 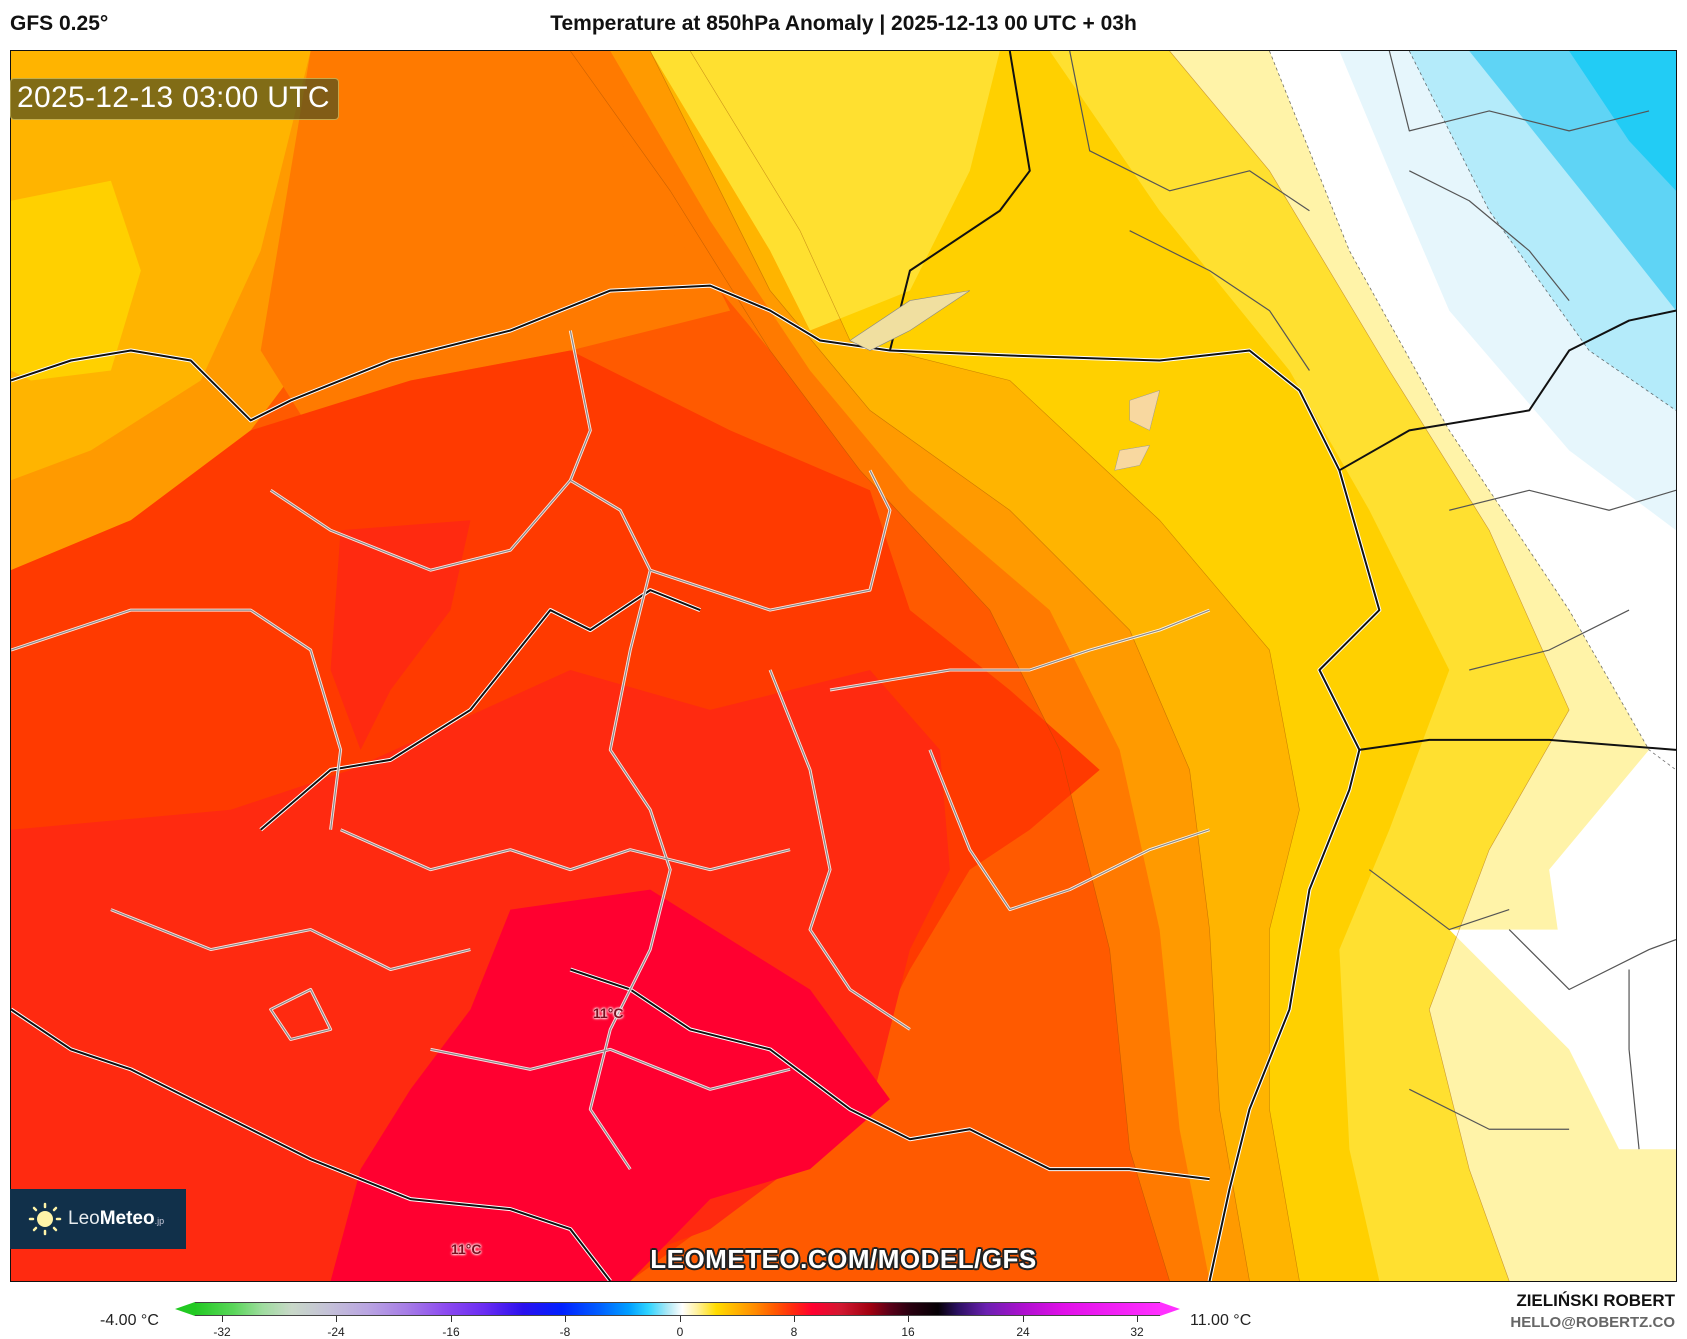 What do you see at coordinates (59, 23) in the screenshot?
I see `model-label: GFS 0.25°` at bounding box center [59, 23].